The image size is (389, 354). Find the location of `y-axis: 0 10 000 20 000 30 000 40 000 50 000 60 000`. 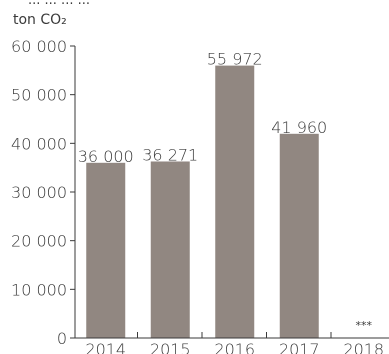

y-axis: 0 10 000 20 000 30 000 40 000 50 000 60 000 is located at coordinates (43, 192).